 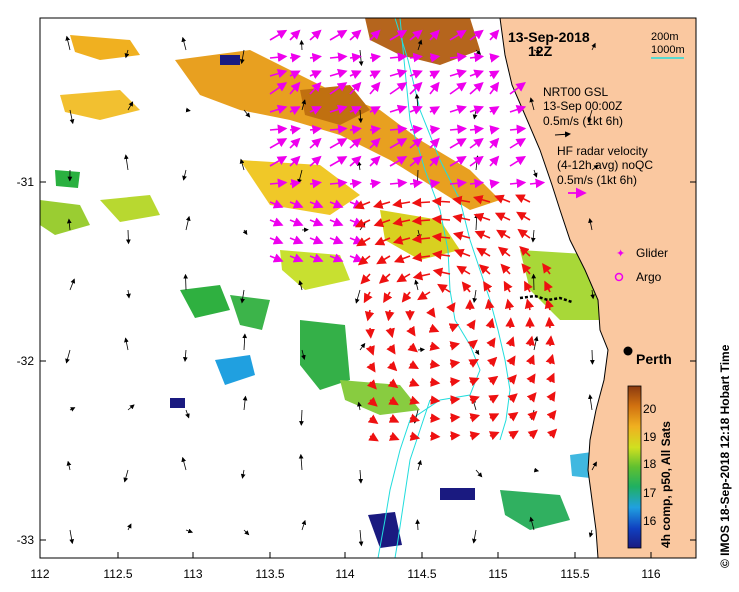 What do you see at coordinates (602, 151) in the screenshot?
I see `radar-legend-line1: HF radar velocity` at bounding box center [602, 151].